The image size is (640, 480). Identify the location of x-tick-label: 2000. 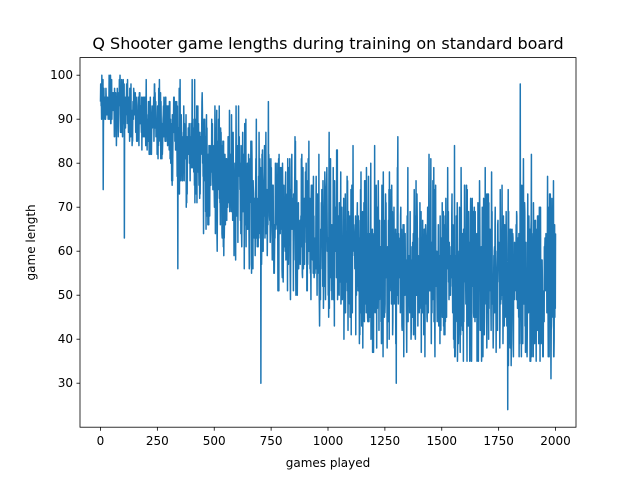
(555, 441).